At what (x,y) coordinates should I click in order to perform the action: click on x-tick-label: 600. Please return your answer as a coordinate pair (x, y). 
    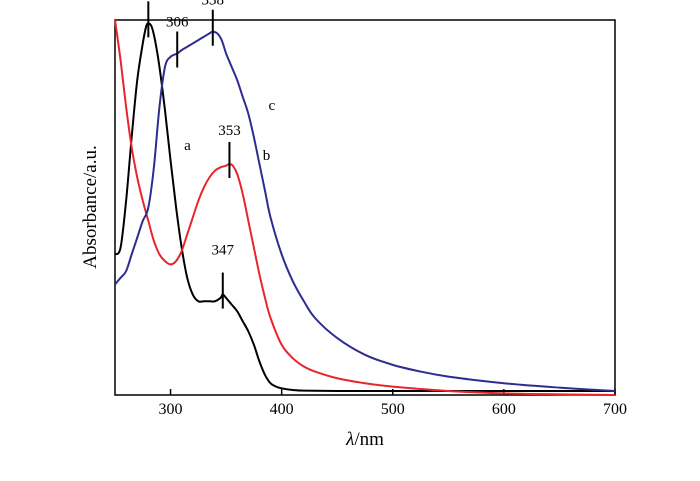
    Looking at the image, I should click on (504, 409).